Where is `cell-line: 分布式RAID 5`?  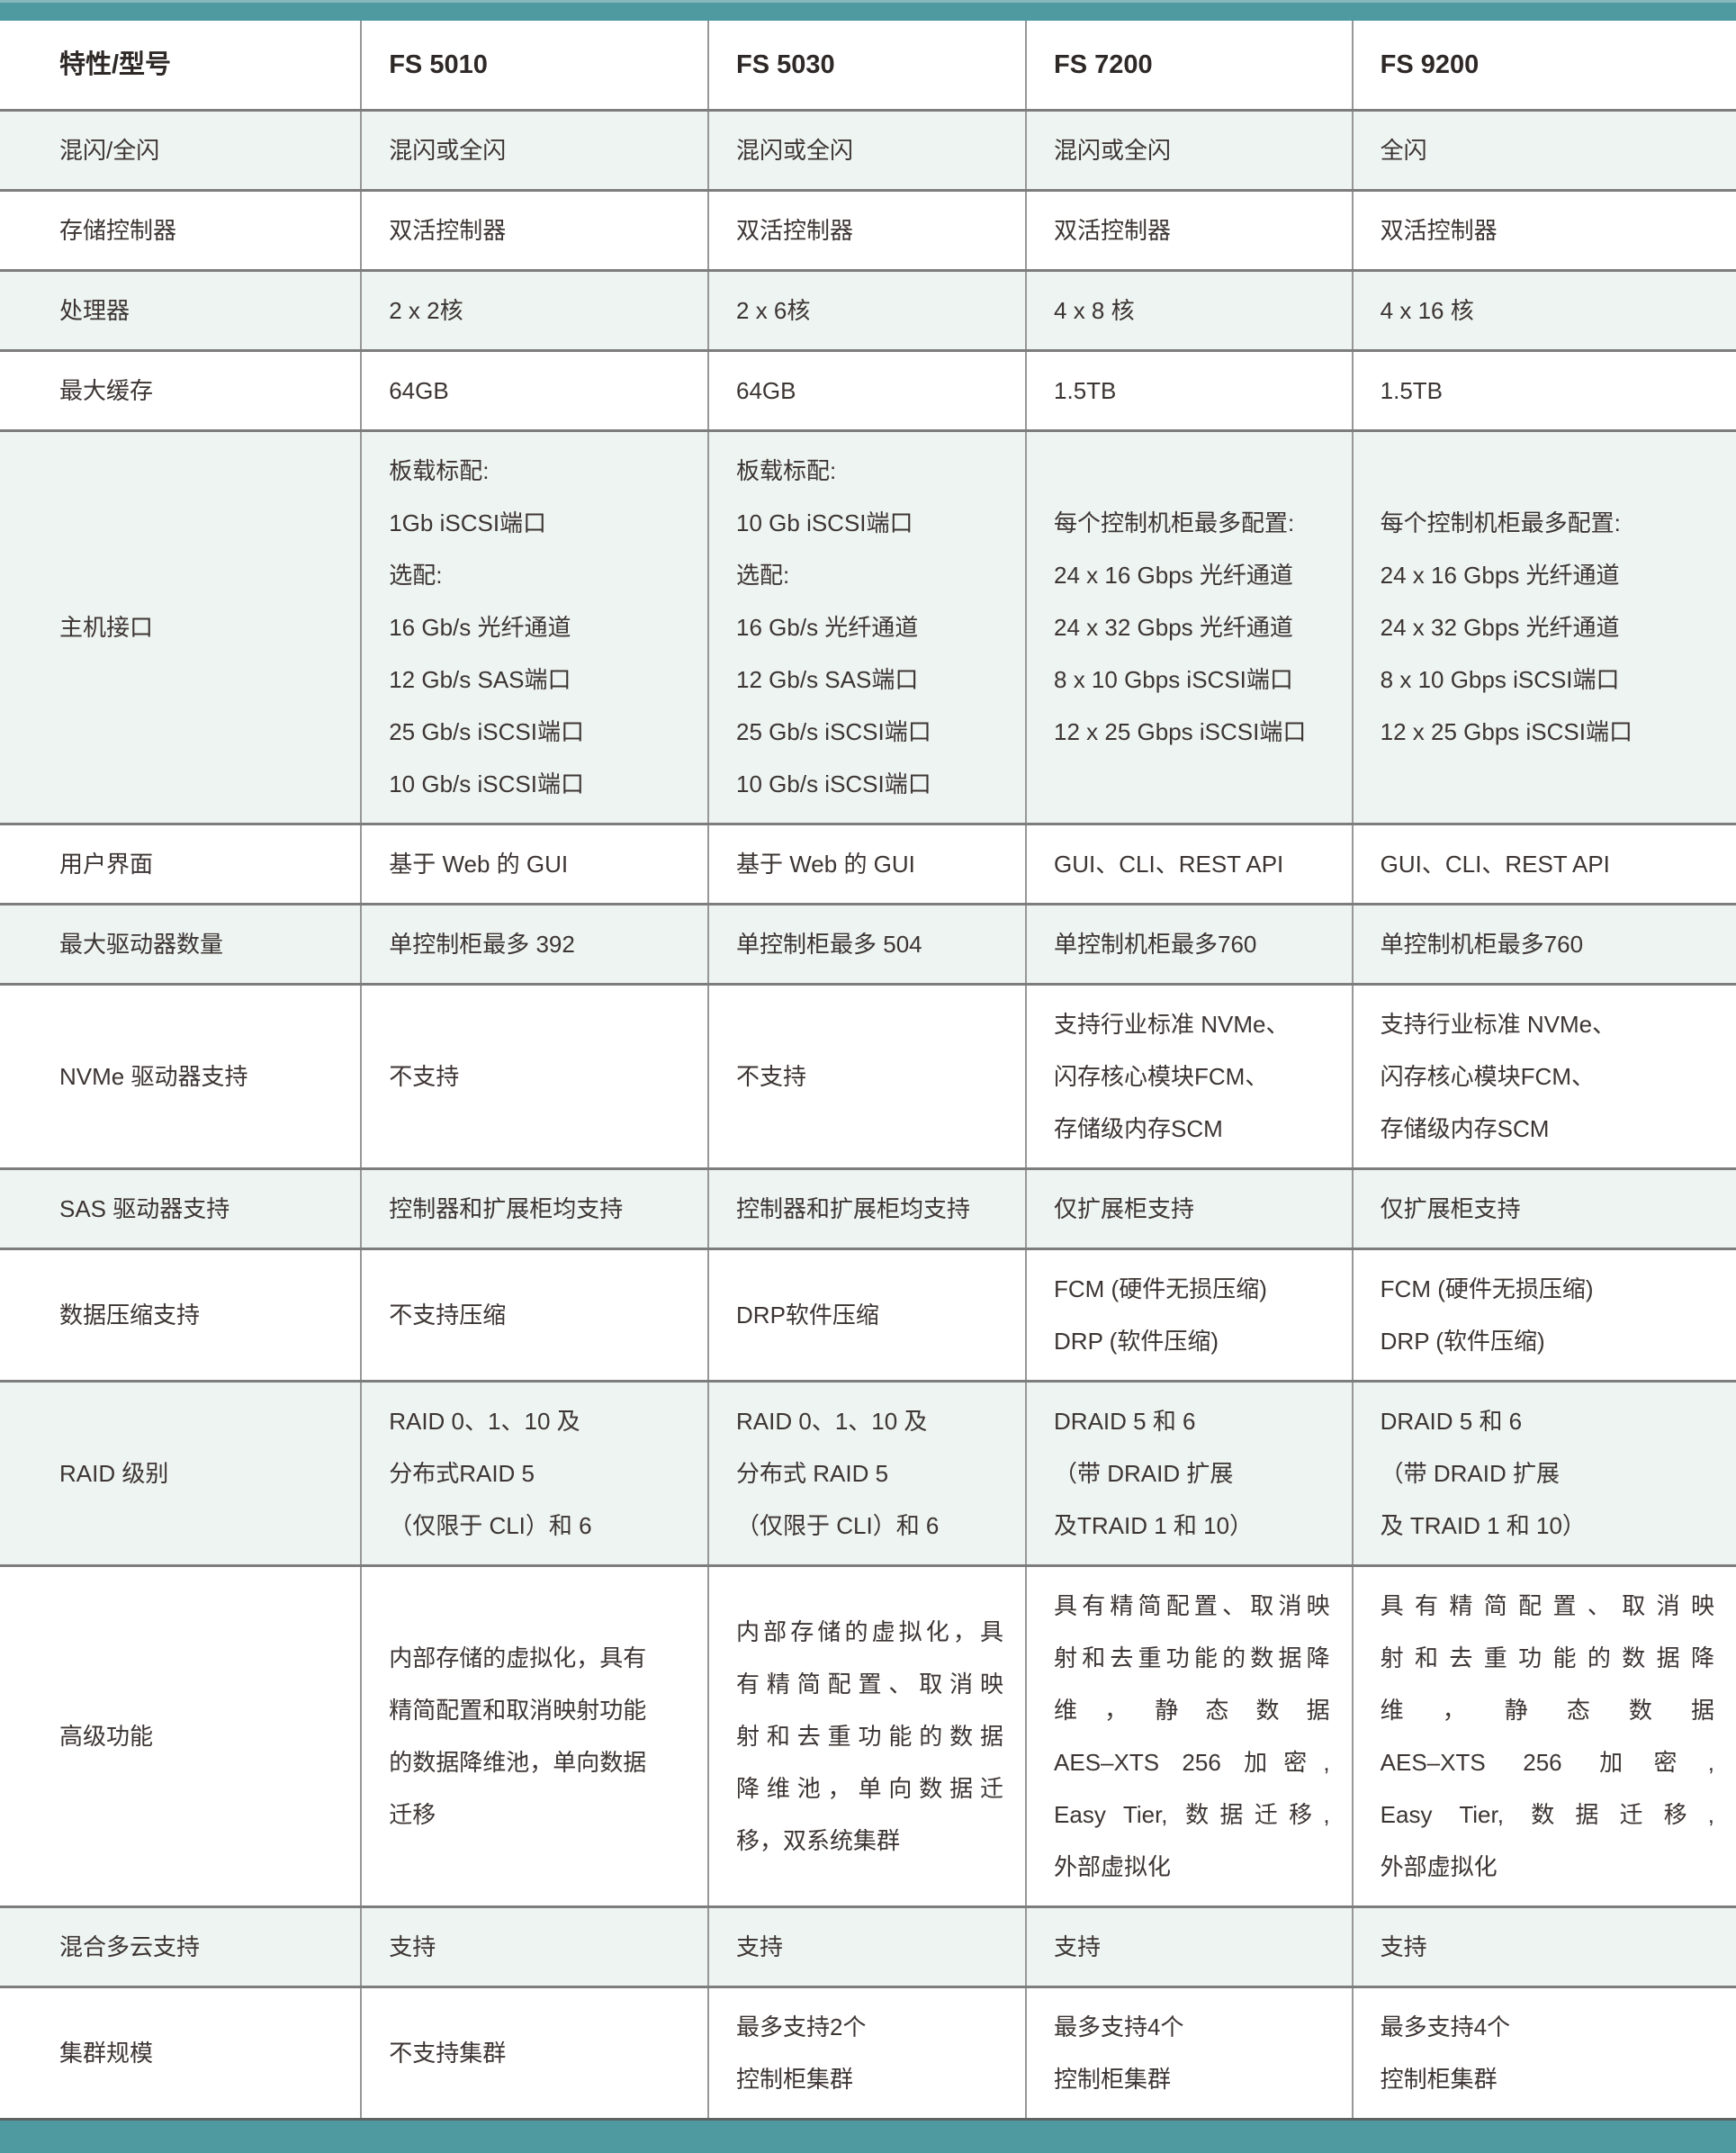 cell-line: 分布式RAID 5 is located at coordinates (462, 1473).